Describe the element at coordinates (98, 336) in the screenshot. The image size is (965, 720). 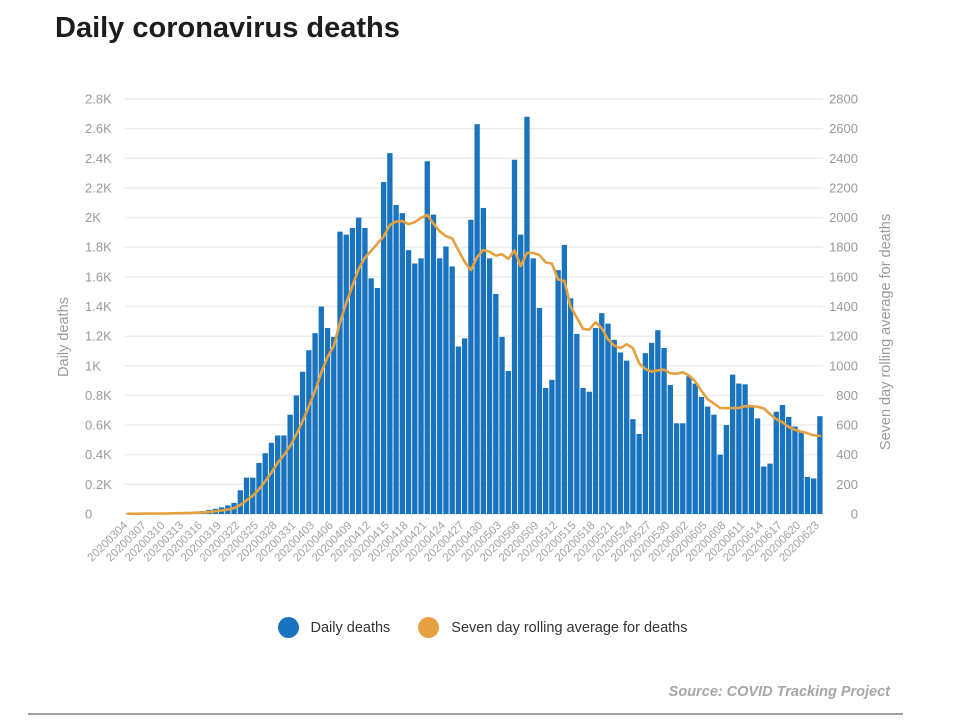
I see `left-axis-tick: 1.2K` at that location.